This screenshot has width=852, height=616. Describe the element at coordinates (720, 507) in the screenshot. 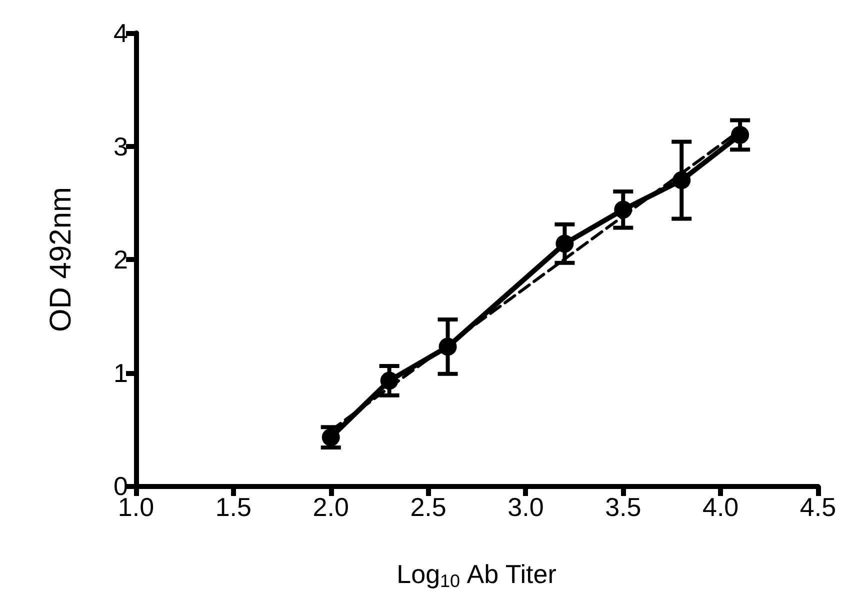

I see `x-tick-label: 4.0` at that location.